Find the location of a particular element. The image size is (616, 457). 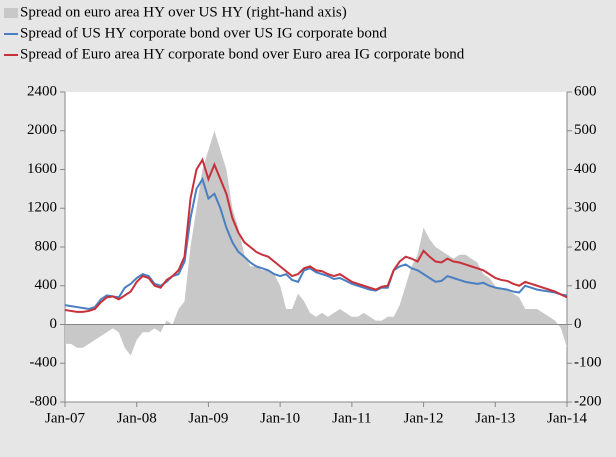

y2-tick-label: 600 is located at coordinates (585, 91).